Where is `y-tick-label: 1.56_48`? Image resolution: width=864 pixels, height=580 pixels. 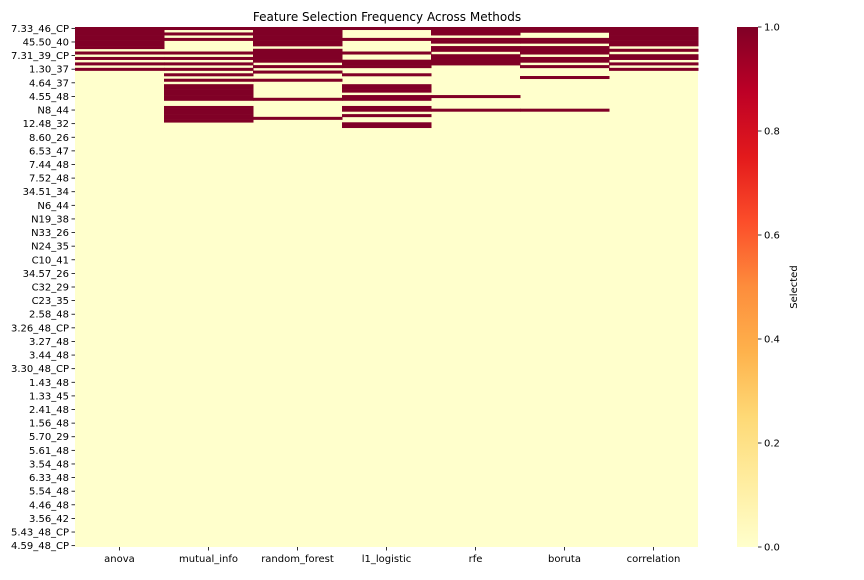 y-tick-label: 1.56_48 is located at coordinates (49, 424).